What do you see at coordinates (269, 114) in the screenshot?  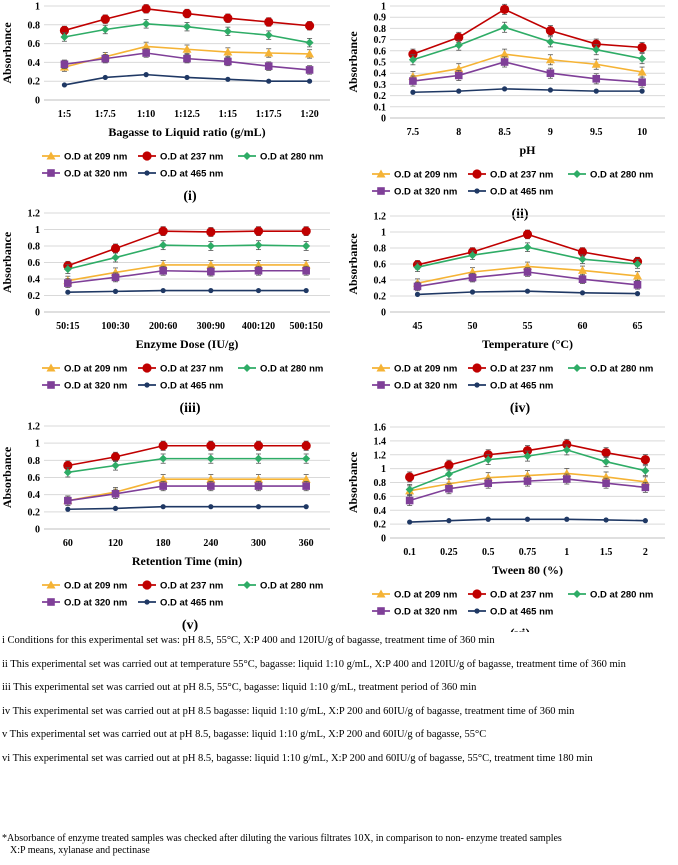 I see `x-tick-label: 1:17.5` at bounding box center [269, 114].